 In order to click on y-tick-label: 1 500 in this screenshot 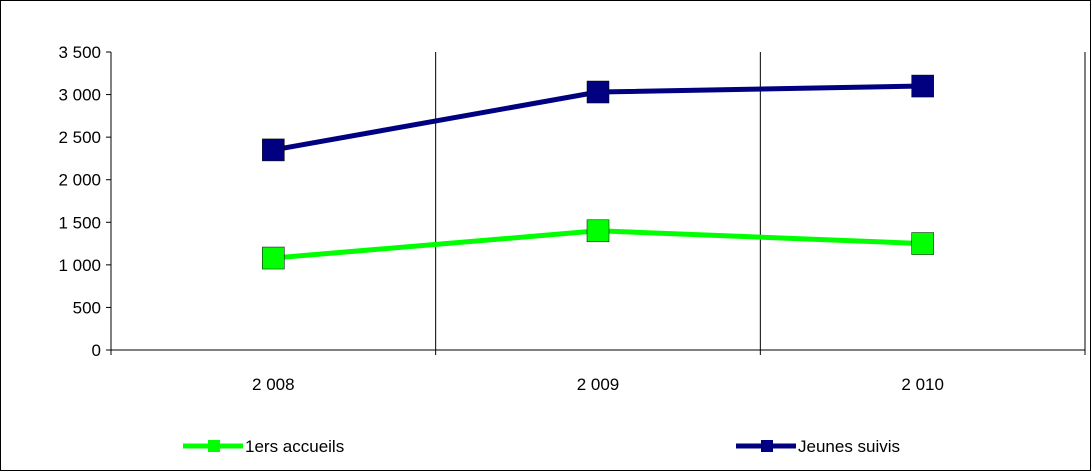, I will do `click(79, 222)`.